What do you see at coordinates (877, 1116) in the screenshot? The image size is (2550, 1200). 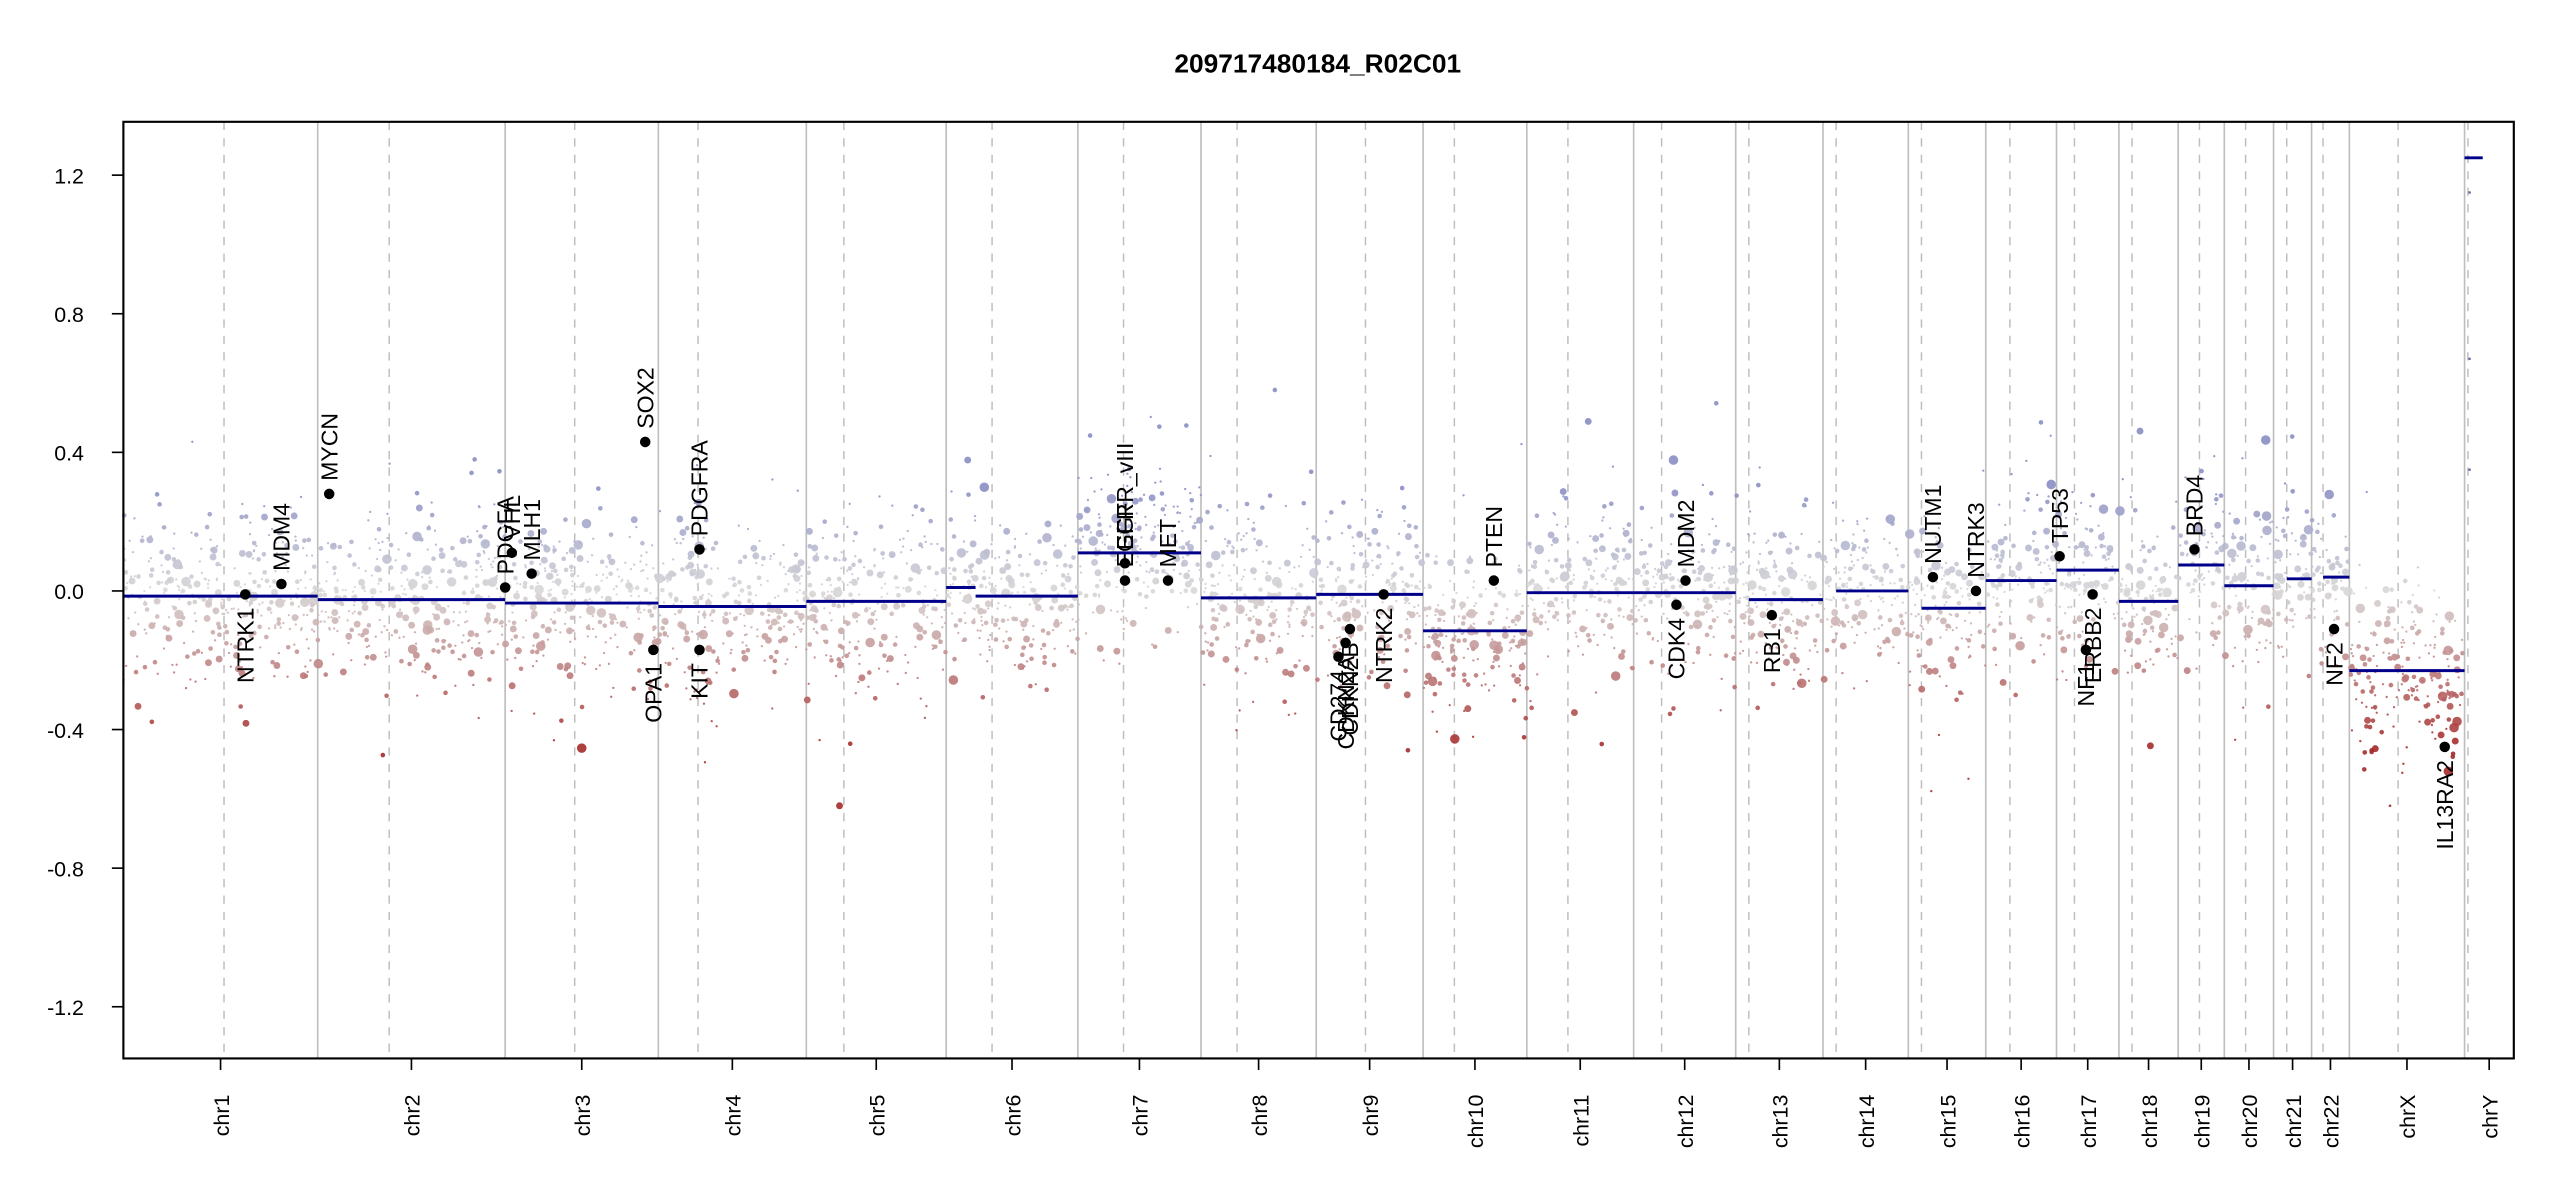 I see `chromosome-label: chr5` at bounding box center [877, 1116].